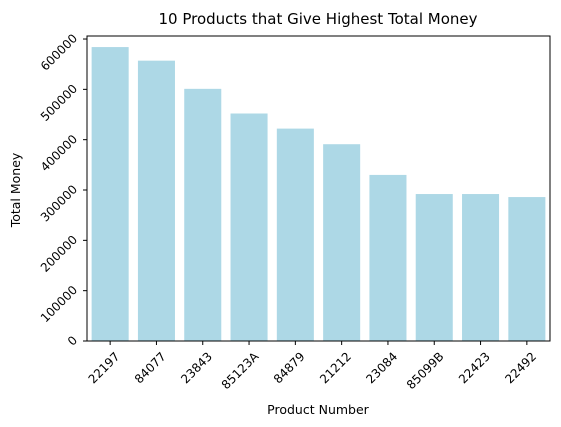  Describe the element at coordinates (474, 367) in the screenshot. I see `x-tick-label: 22423` at that location.